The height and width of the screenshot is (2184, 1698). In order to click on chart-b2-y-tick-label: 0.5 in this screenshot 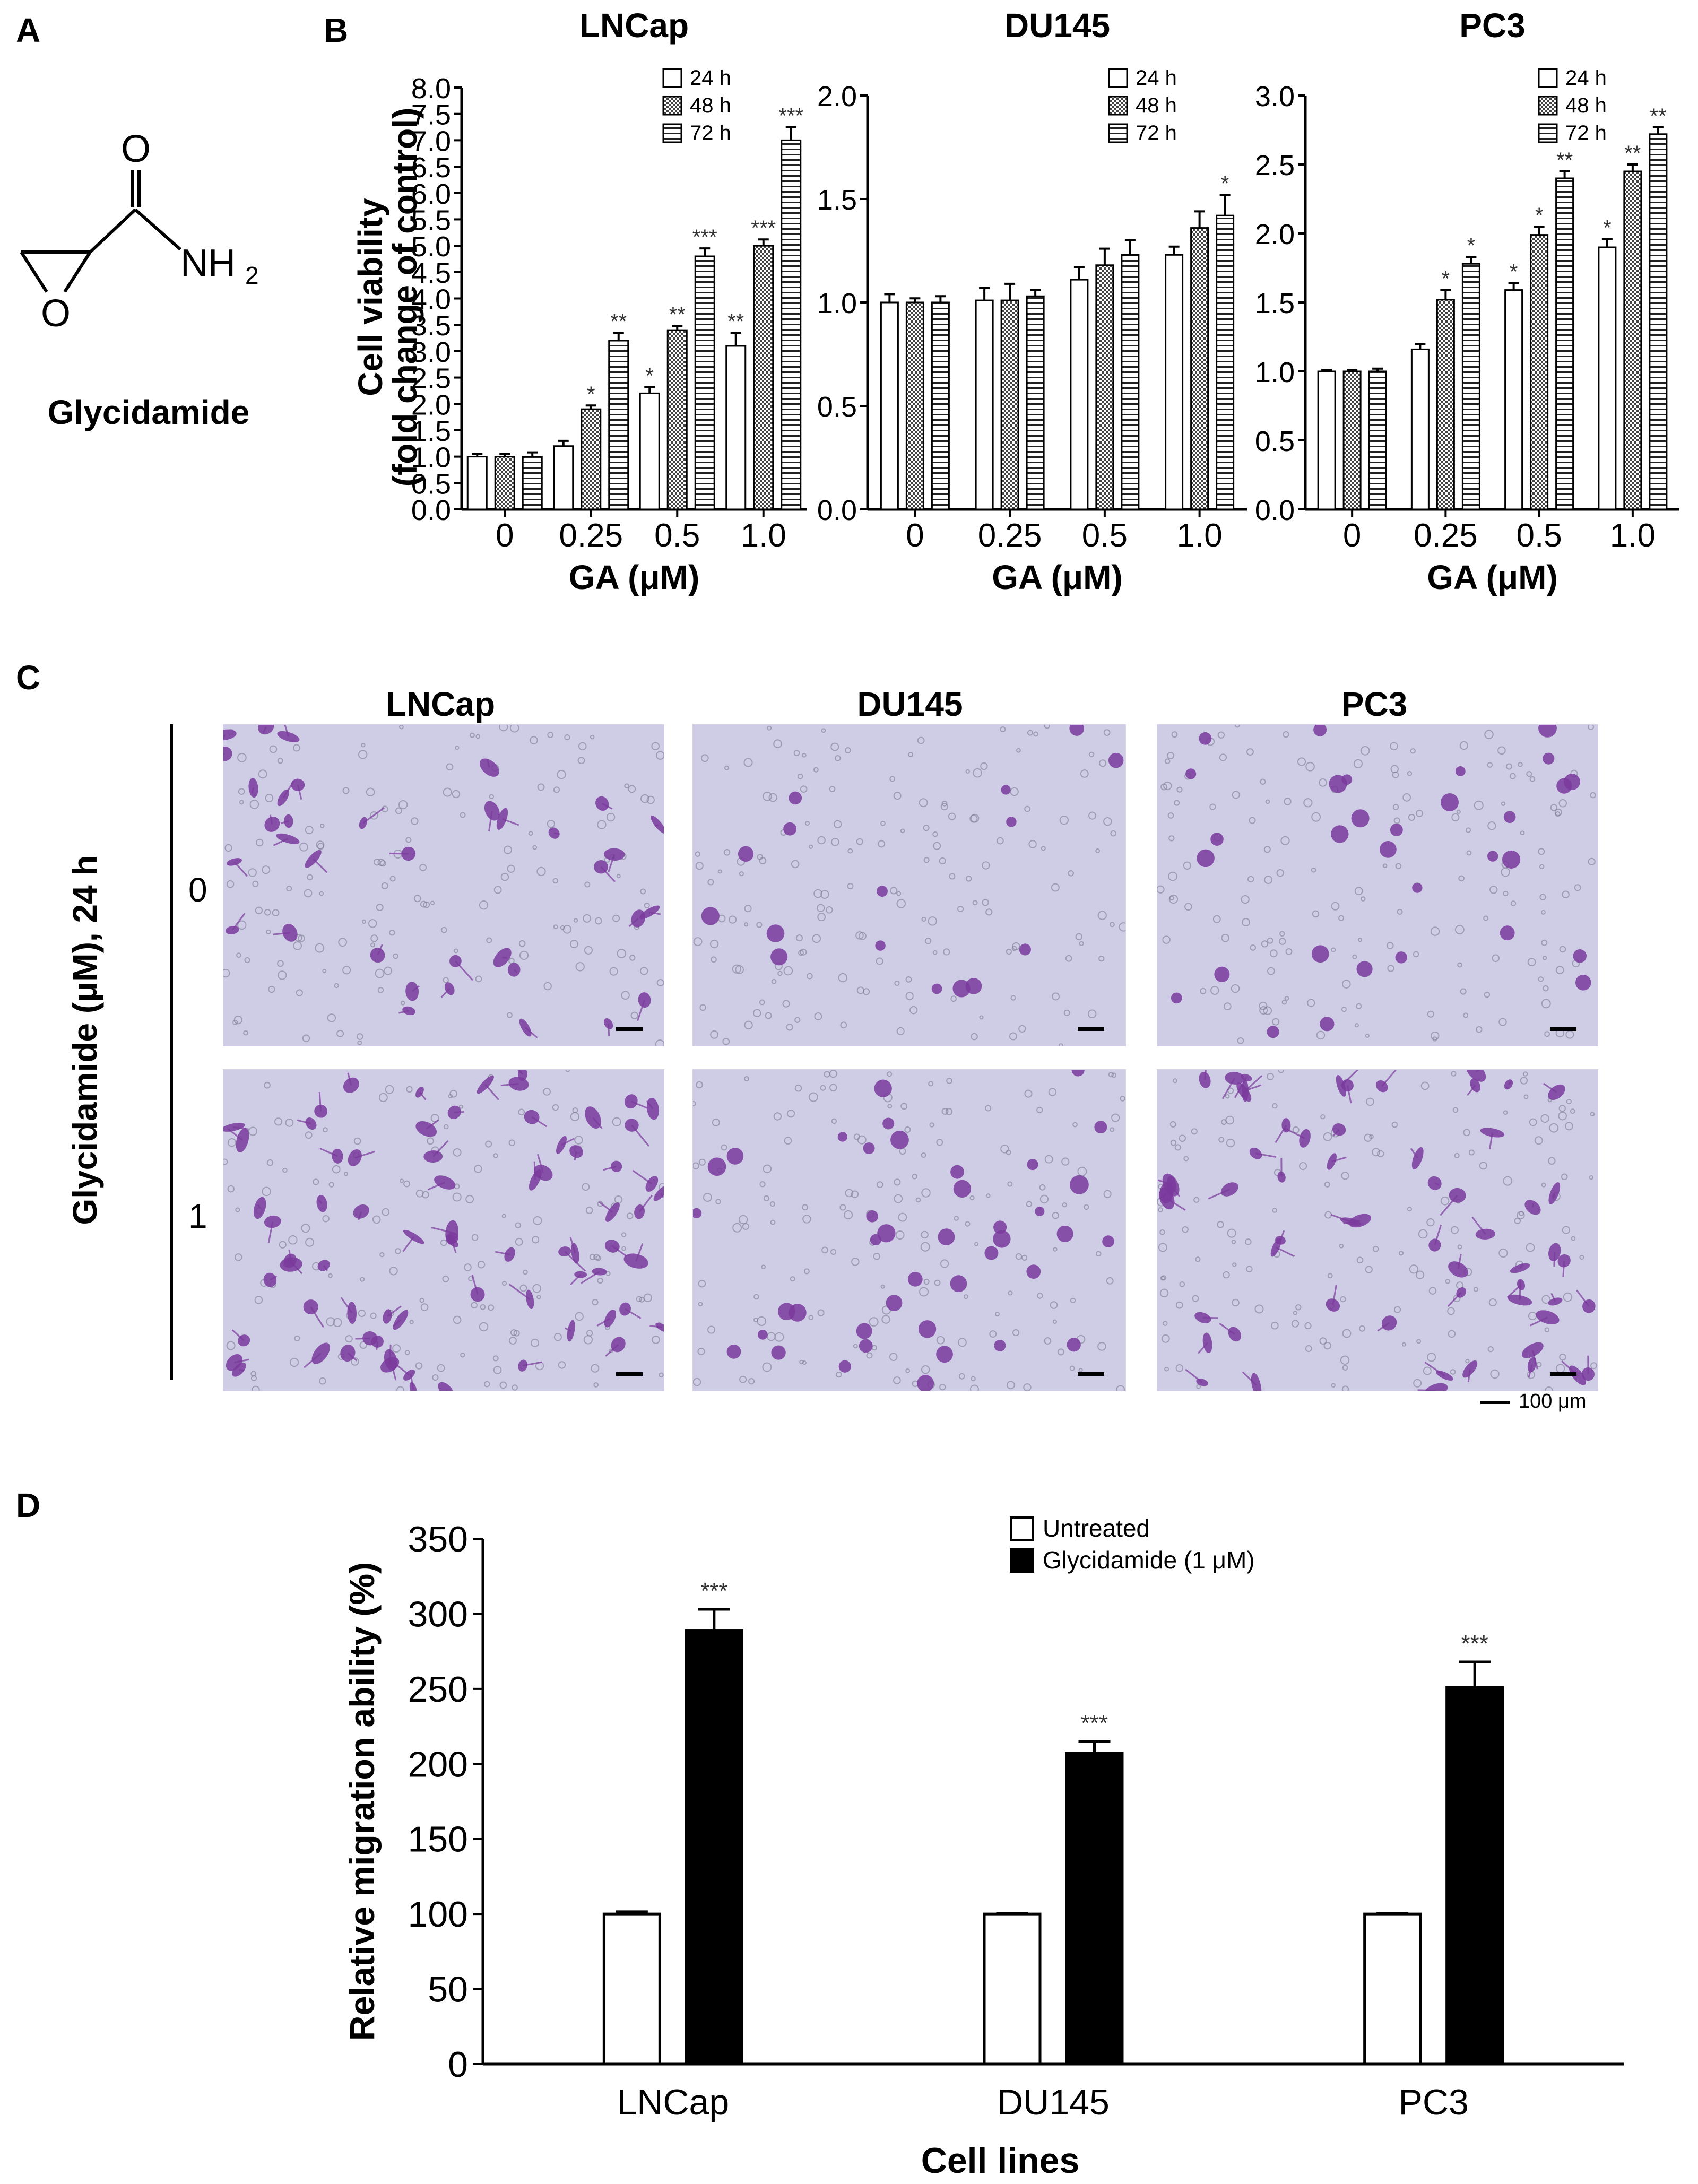, I will do `click(837, 407)`.